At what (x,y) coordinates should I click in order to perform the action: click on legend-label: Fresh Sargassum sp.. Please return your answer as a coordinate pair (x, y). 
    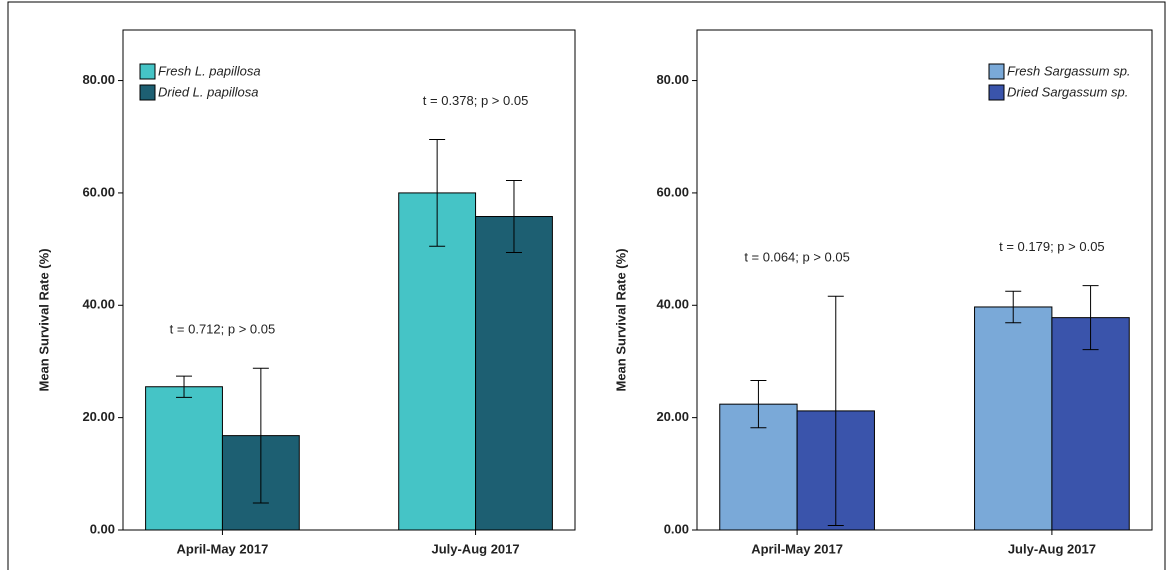
    Looking at the image, I should click on (1069, 70).